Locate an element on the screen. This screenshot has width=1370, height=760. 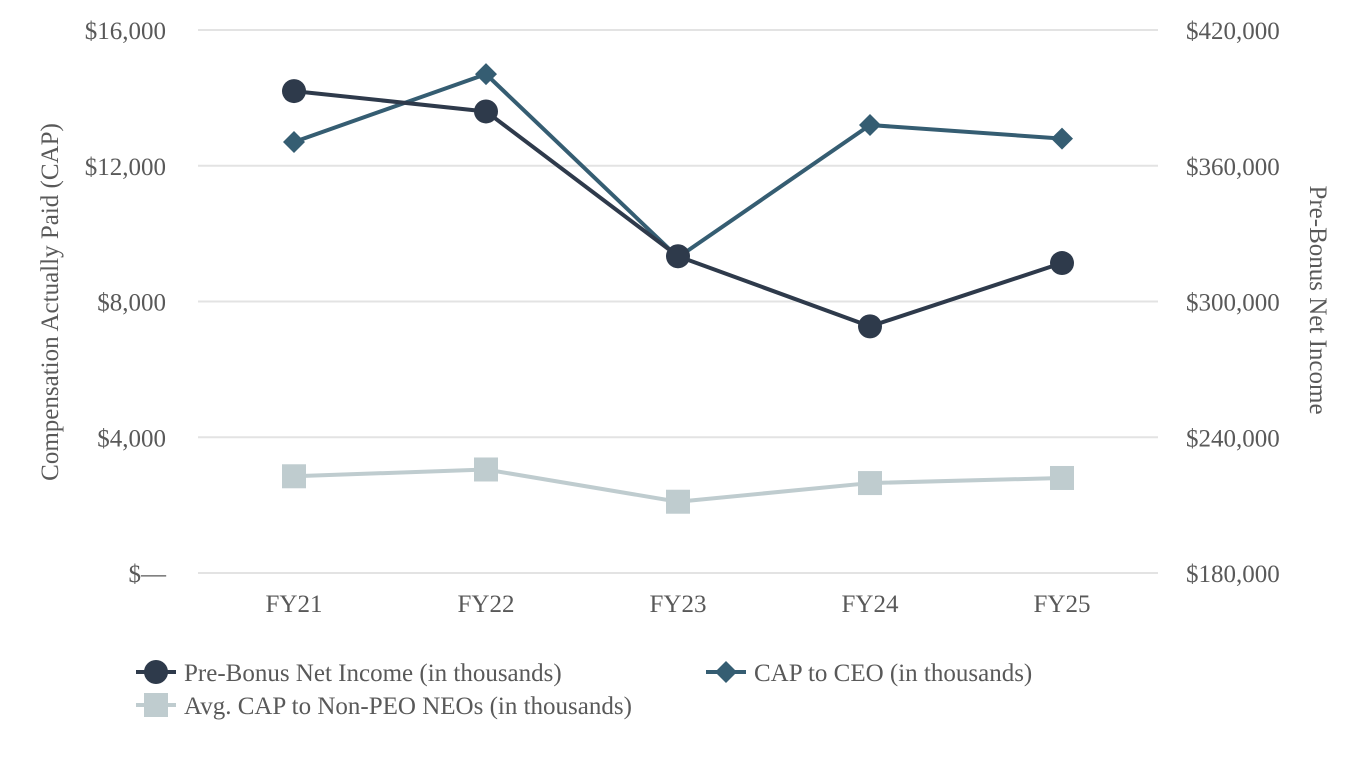
left-tick-label: $16,000 is located at coordinates (125, 31).